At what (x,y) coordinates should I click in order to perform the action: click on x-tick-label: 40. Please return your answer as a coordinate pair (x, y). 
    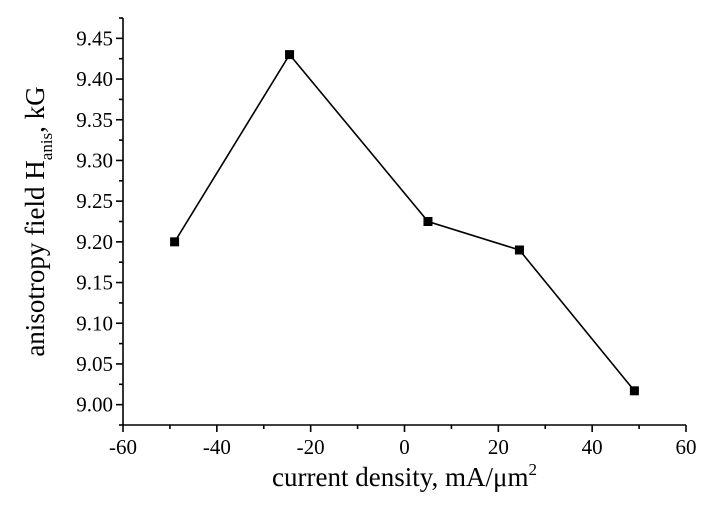
    Looking at the image, I should click on (592, 447).